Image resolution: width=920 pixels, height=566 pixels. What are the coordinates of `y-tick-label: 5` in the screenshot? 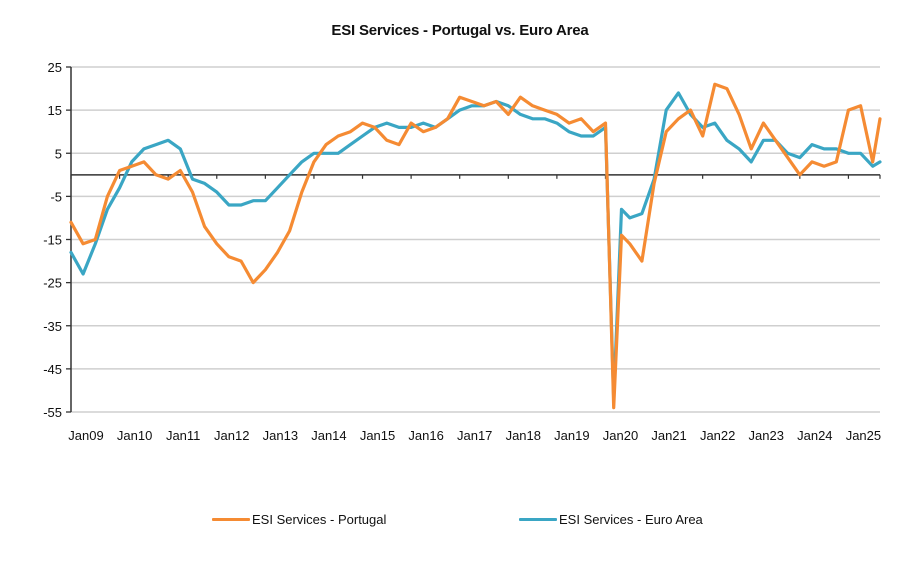 It's located at (58, 153).